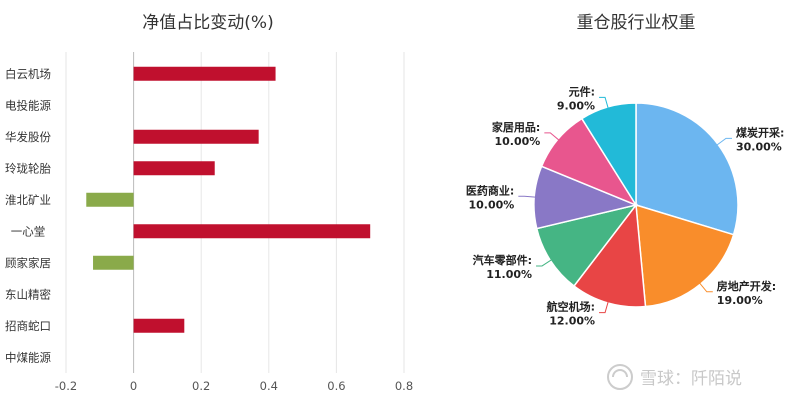  What do you see at coordinates (760, 132) in the screenshot?
I see `pie-slice-label: 煤炭开采:` at bounding box center [760, 132].